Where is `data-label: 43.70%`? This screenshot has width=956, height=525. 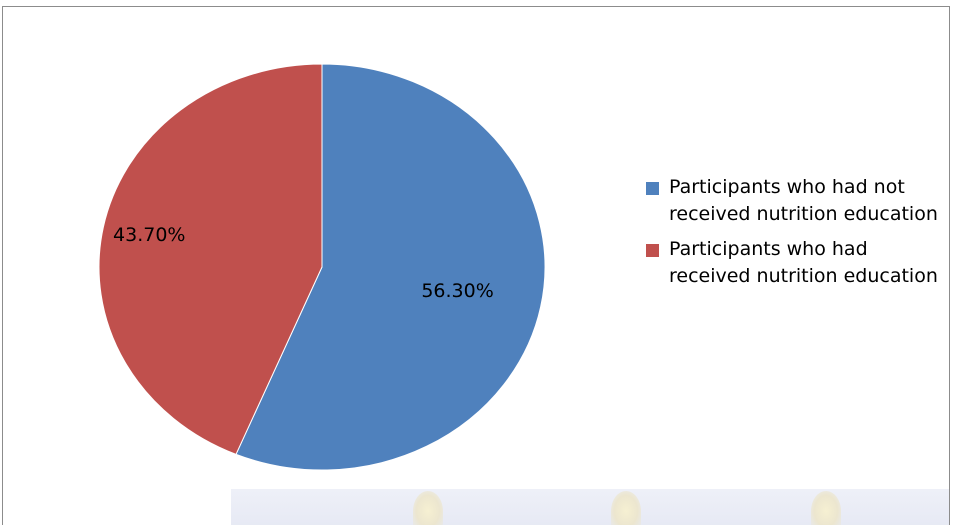
data-label: 43.70% is located at coordinates (149, 235).